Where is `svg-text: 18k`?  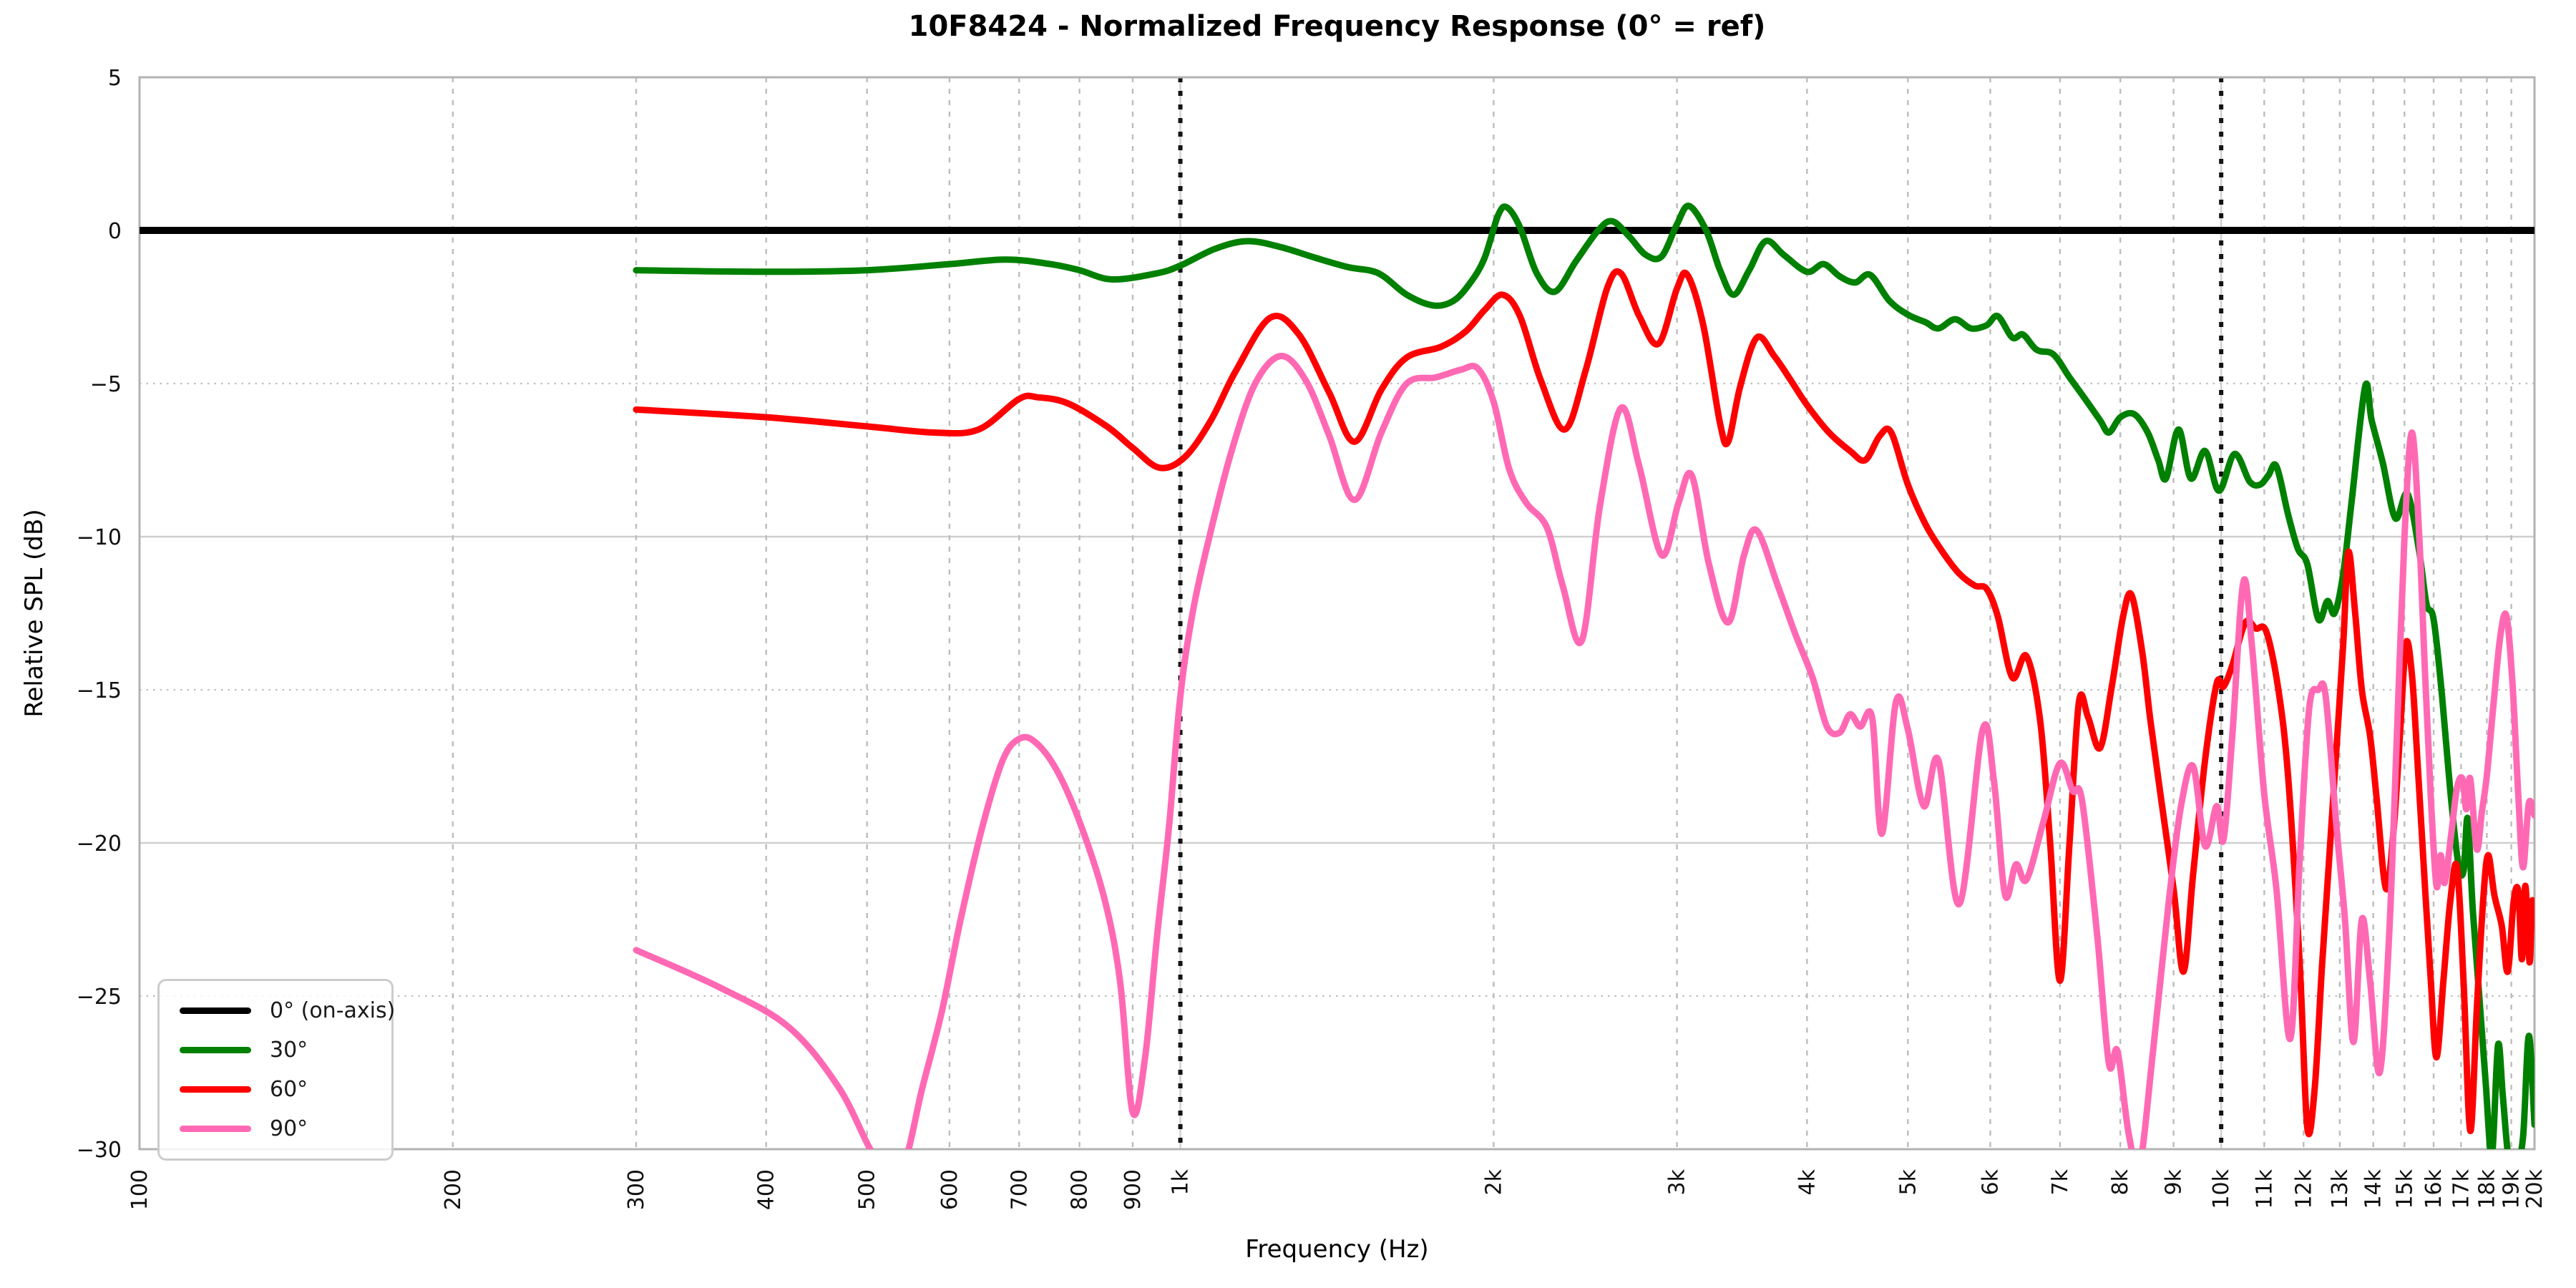 svg-text: 18k is located at coordinates (2486, 1189).